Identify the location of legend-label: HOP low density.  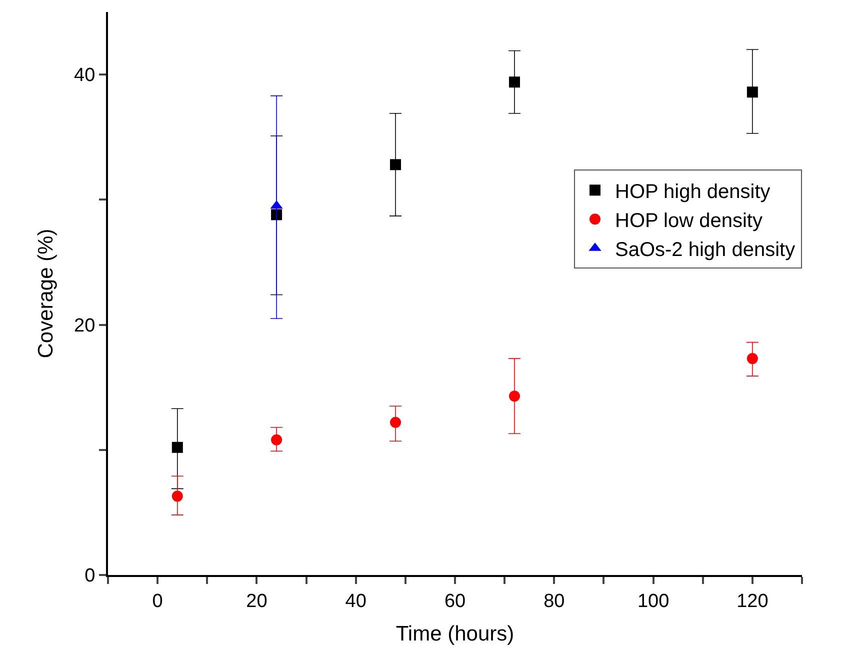
(688, 221).